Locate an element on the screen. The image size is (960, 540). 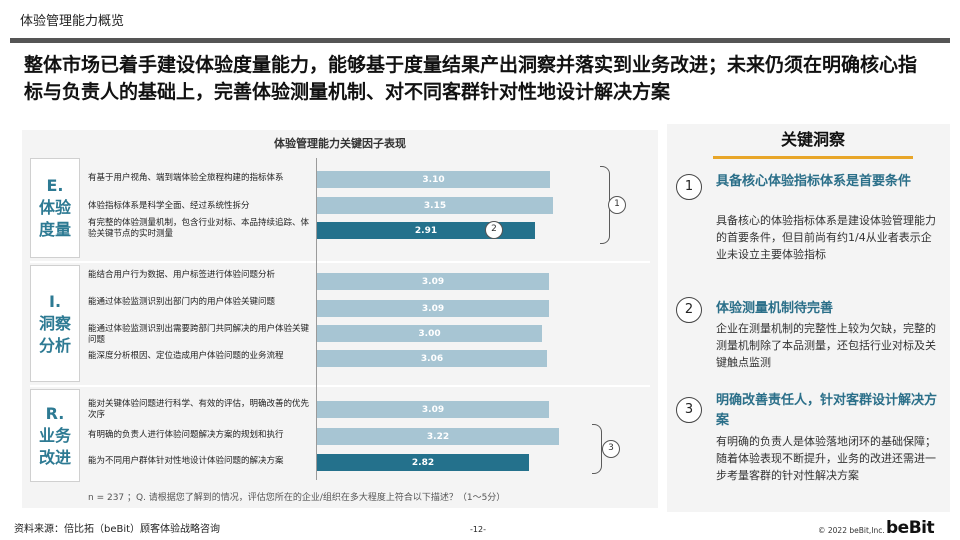
bar: 3.22 is located at coordinates (438, 436).